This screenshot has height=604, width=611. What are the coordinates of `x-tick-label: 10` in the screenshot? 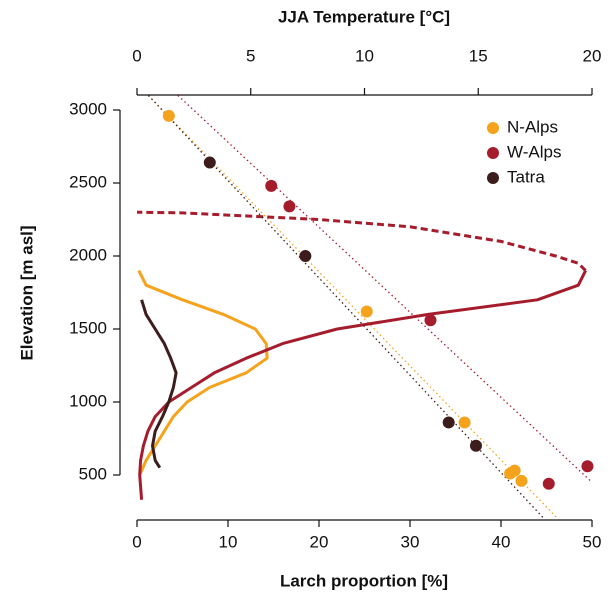 It's located at (228, 541).